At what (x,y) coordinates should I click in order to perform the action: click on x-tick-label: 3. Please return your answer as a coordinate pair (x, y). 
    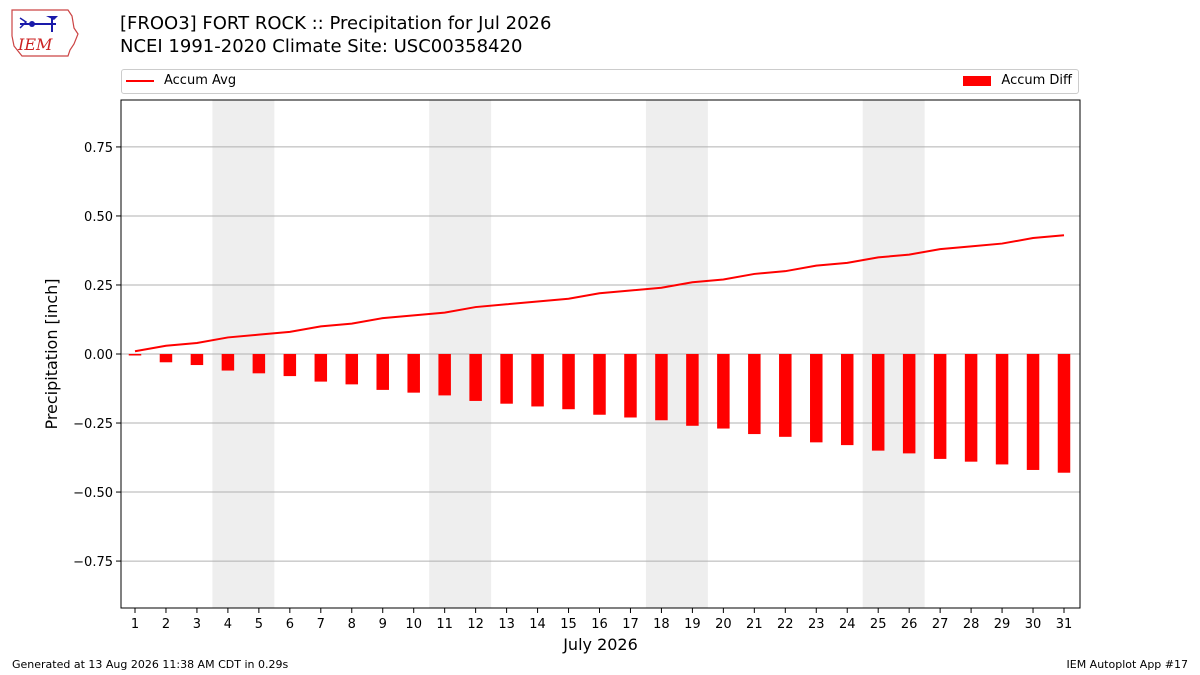
    Looking at the image, I should click on (197, 624).